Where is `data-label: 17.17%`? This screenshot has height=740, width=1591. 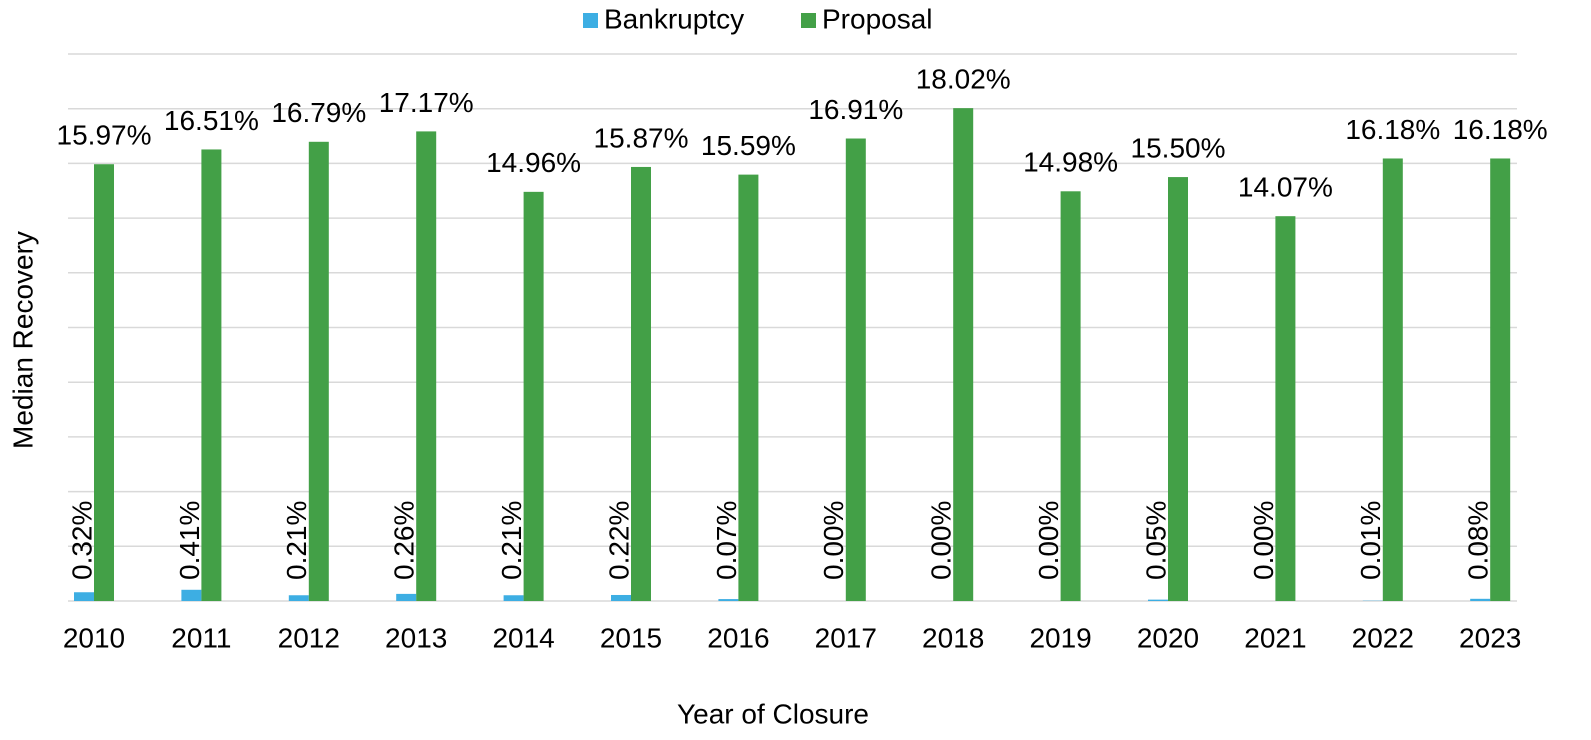 data-label: 17.17% is located at coordinates (426, 102).